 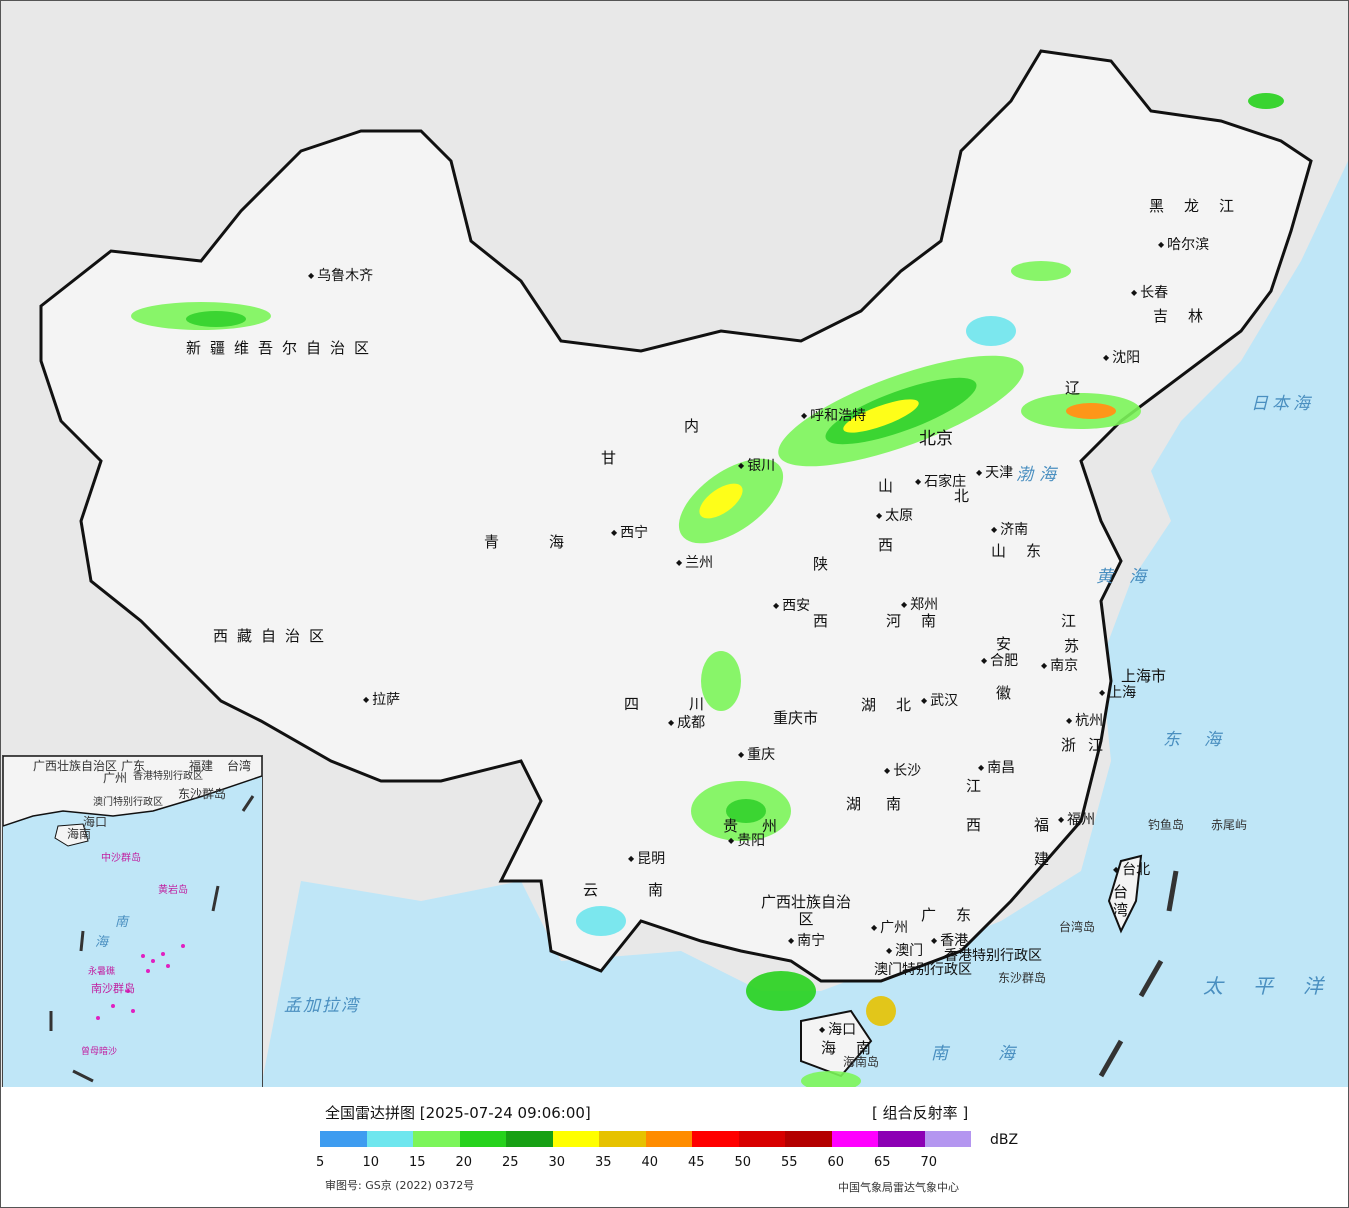 I want to click on province-label: 陕, so click(x=821, y=564).